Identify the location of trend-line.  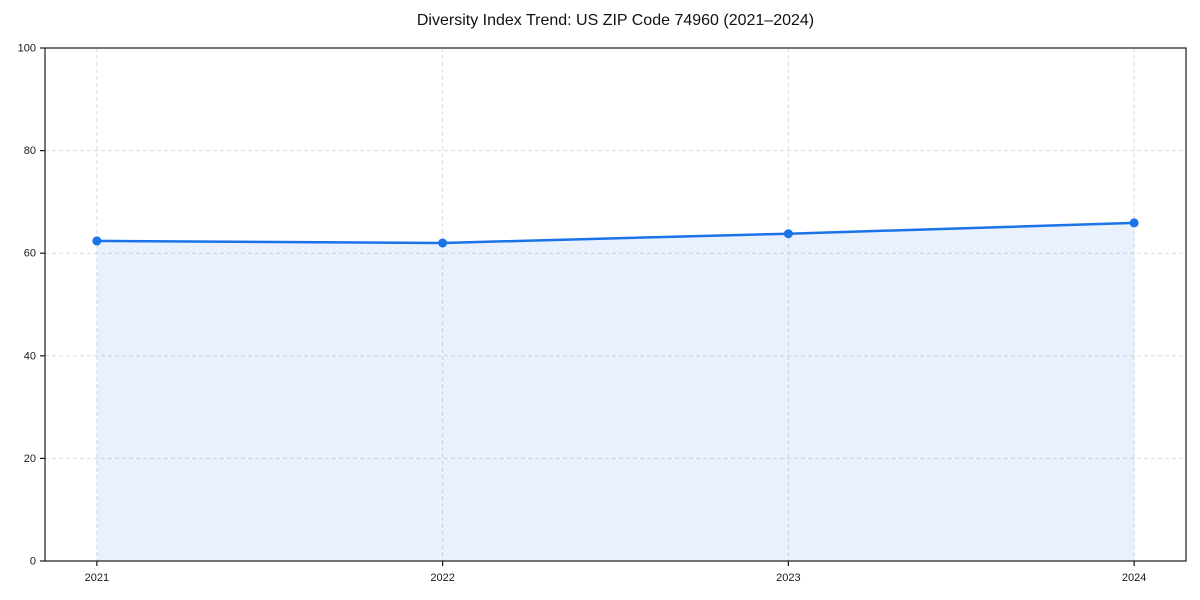
(615, 233).